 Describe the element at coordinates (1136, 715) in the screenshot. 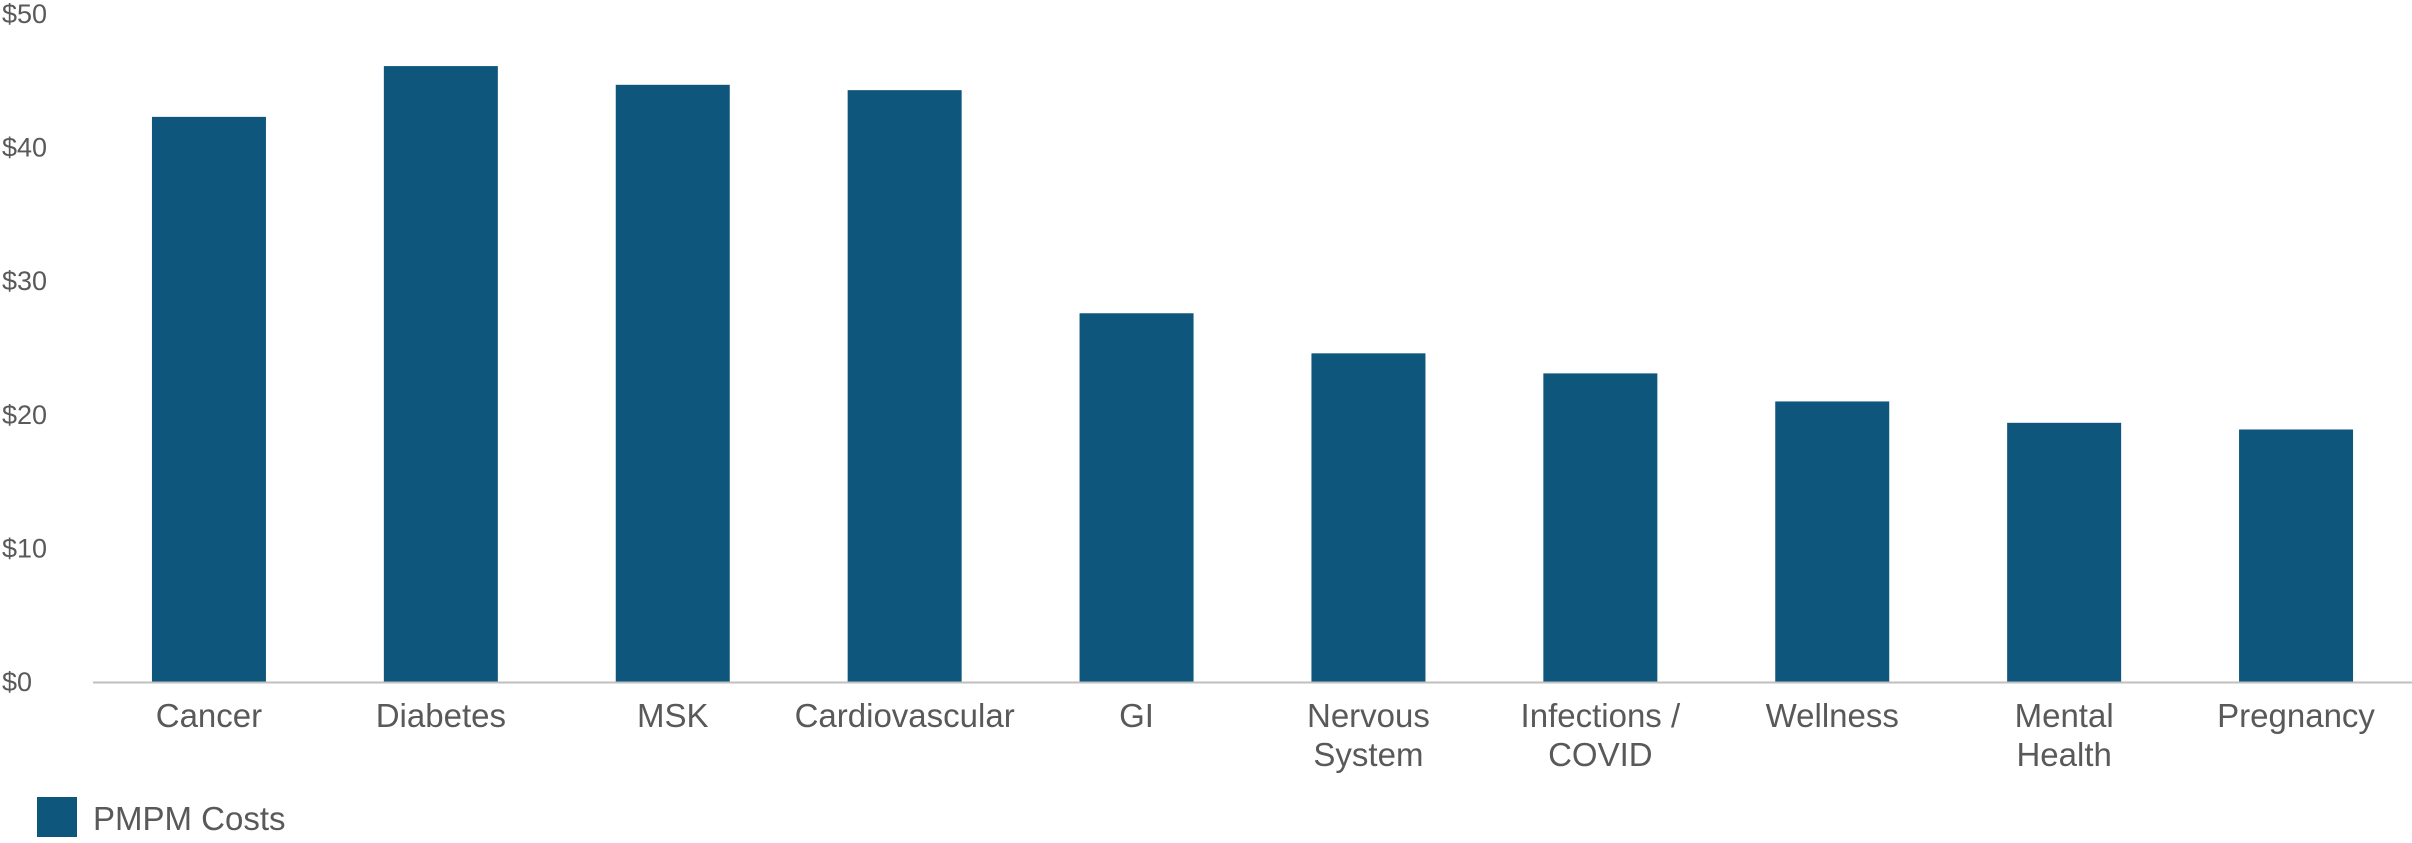

I see `x-tick-label: GI` at that location.